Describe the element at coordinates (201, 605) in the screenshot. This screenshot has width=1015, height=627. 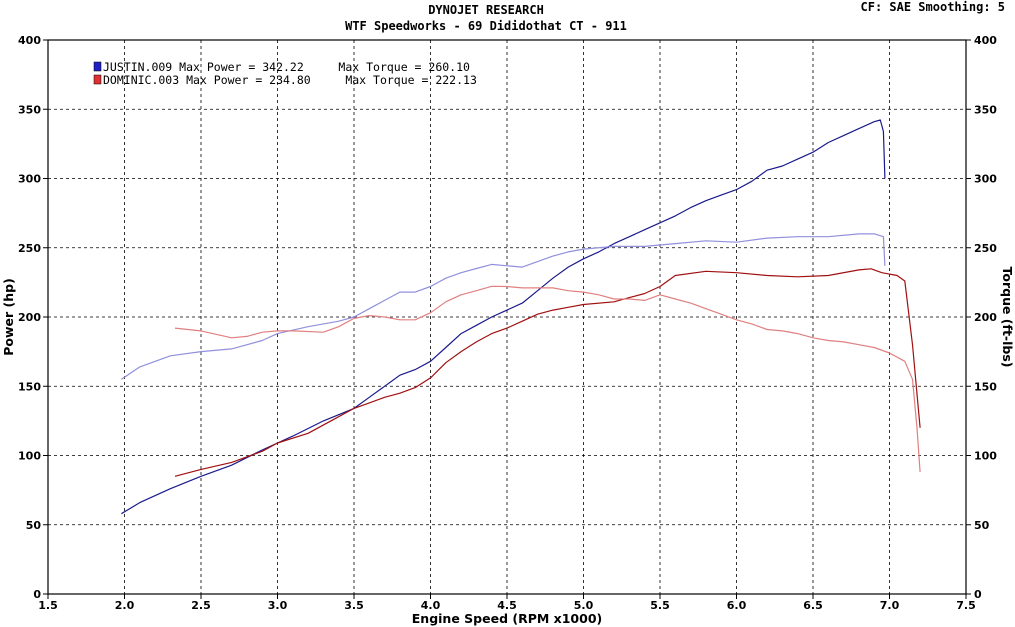
I see `x-tick-label: 2.5` at that location.